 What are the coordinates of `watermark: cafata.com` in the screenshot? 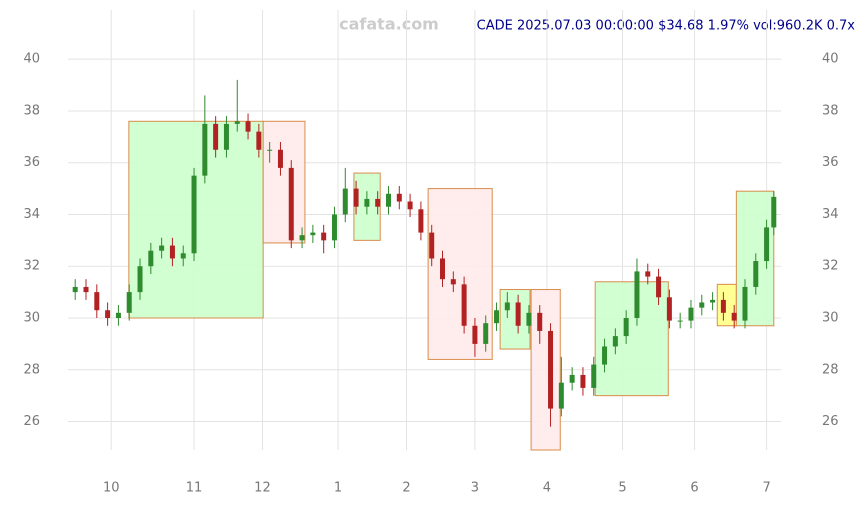 It's located at (389, 24).